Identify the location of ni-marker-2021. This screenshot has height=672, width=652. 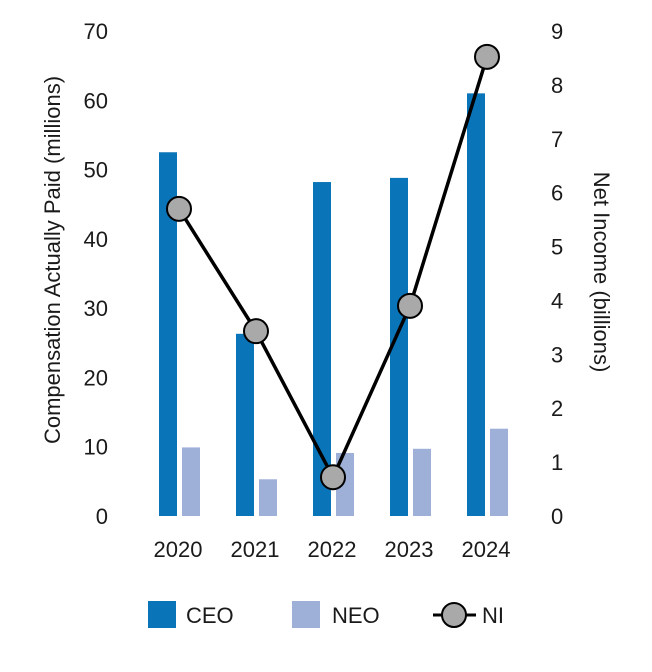
(256, 331).